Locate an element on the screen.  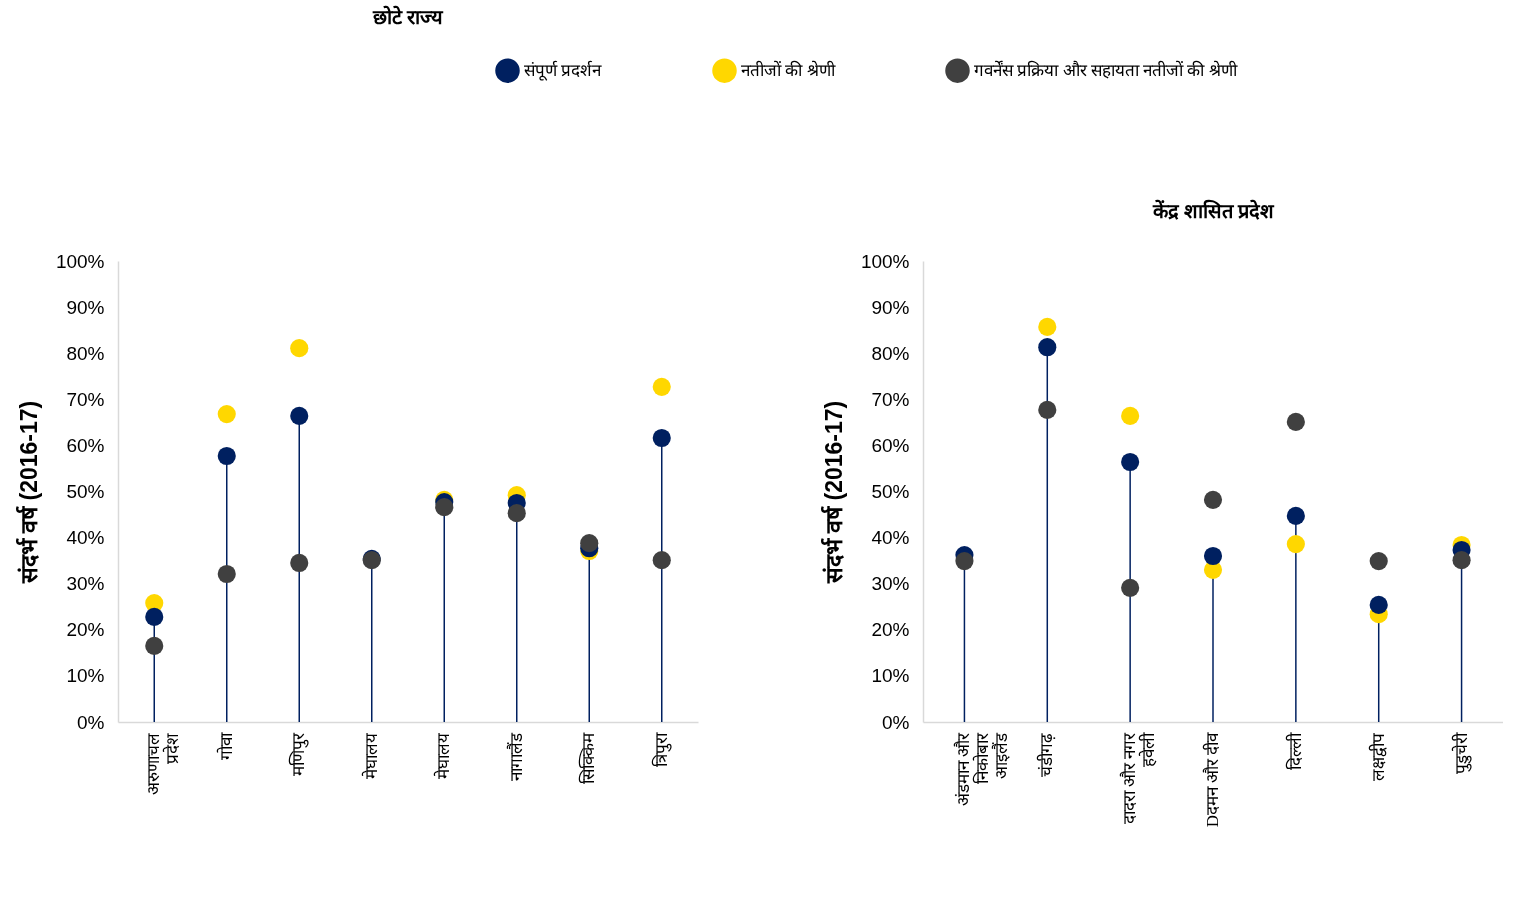
x-tick-label: दादरा और नगर हवेली is located at coordinates (1139, 777).